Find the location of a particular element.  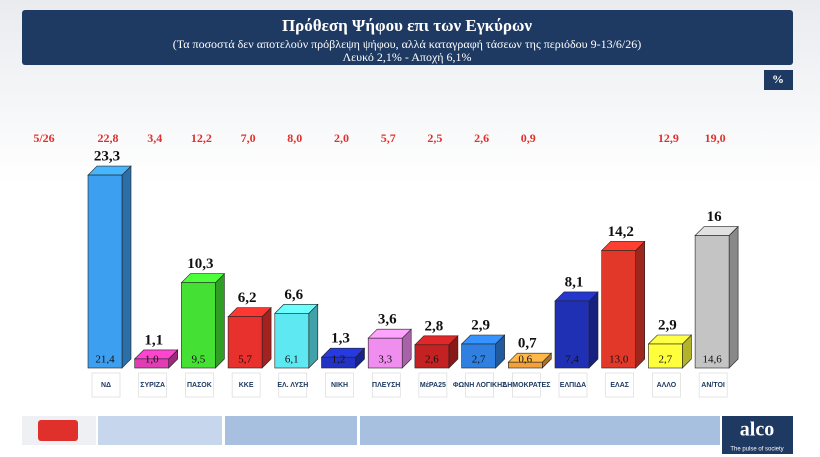

x-tick-label: ΣΥΡΙΖΑ is located at coordinates (152, 385).